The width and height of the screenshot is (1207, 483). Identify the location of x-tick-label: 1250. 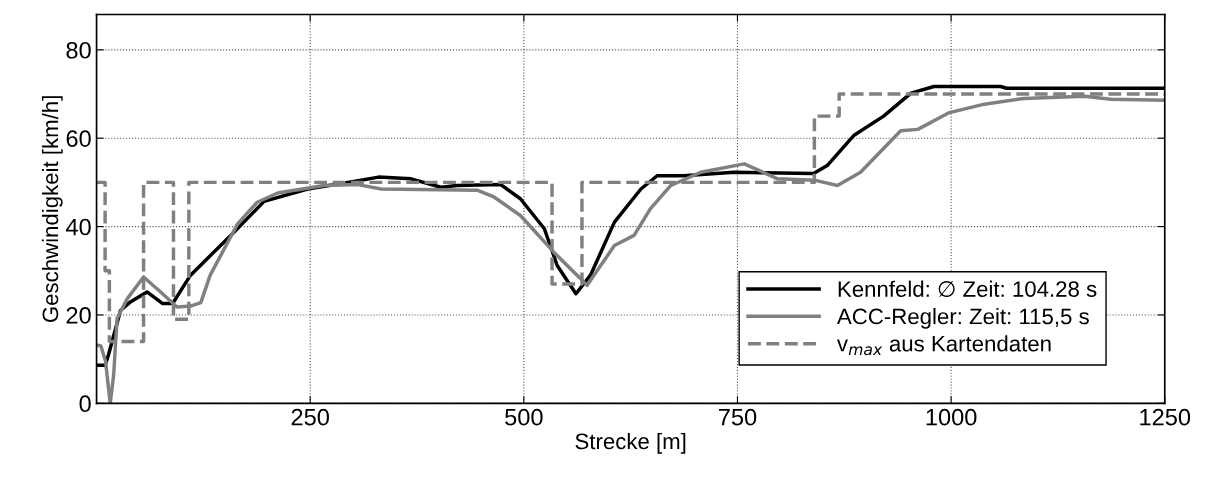
(1165, 417).